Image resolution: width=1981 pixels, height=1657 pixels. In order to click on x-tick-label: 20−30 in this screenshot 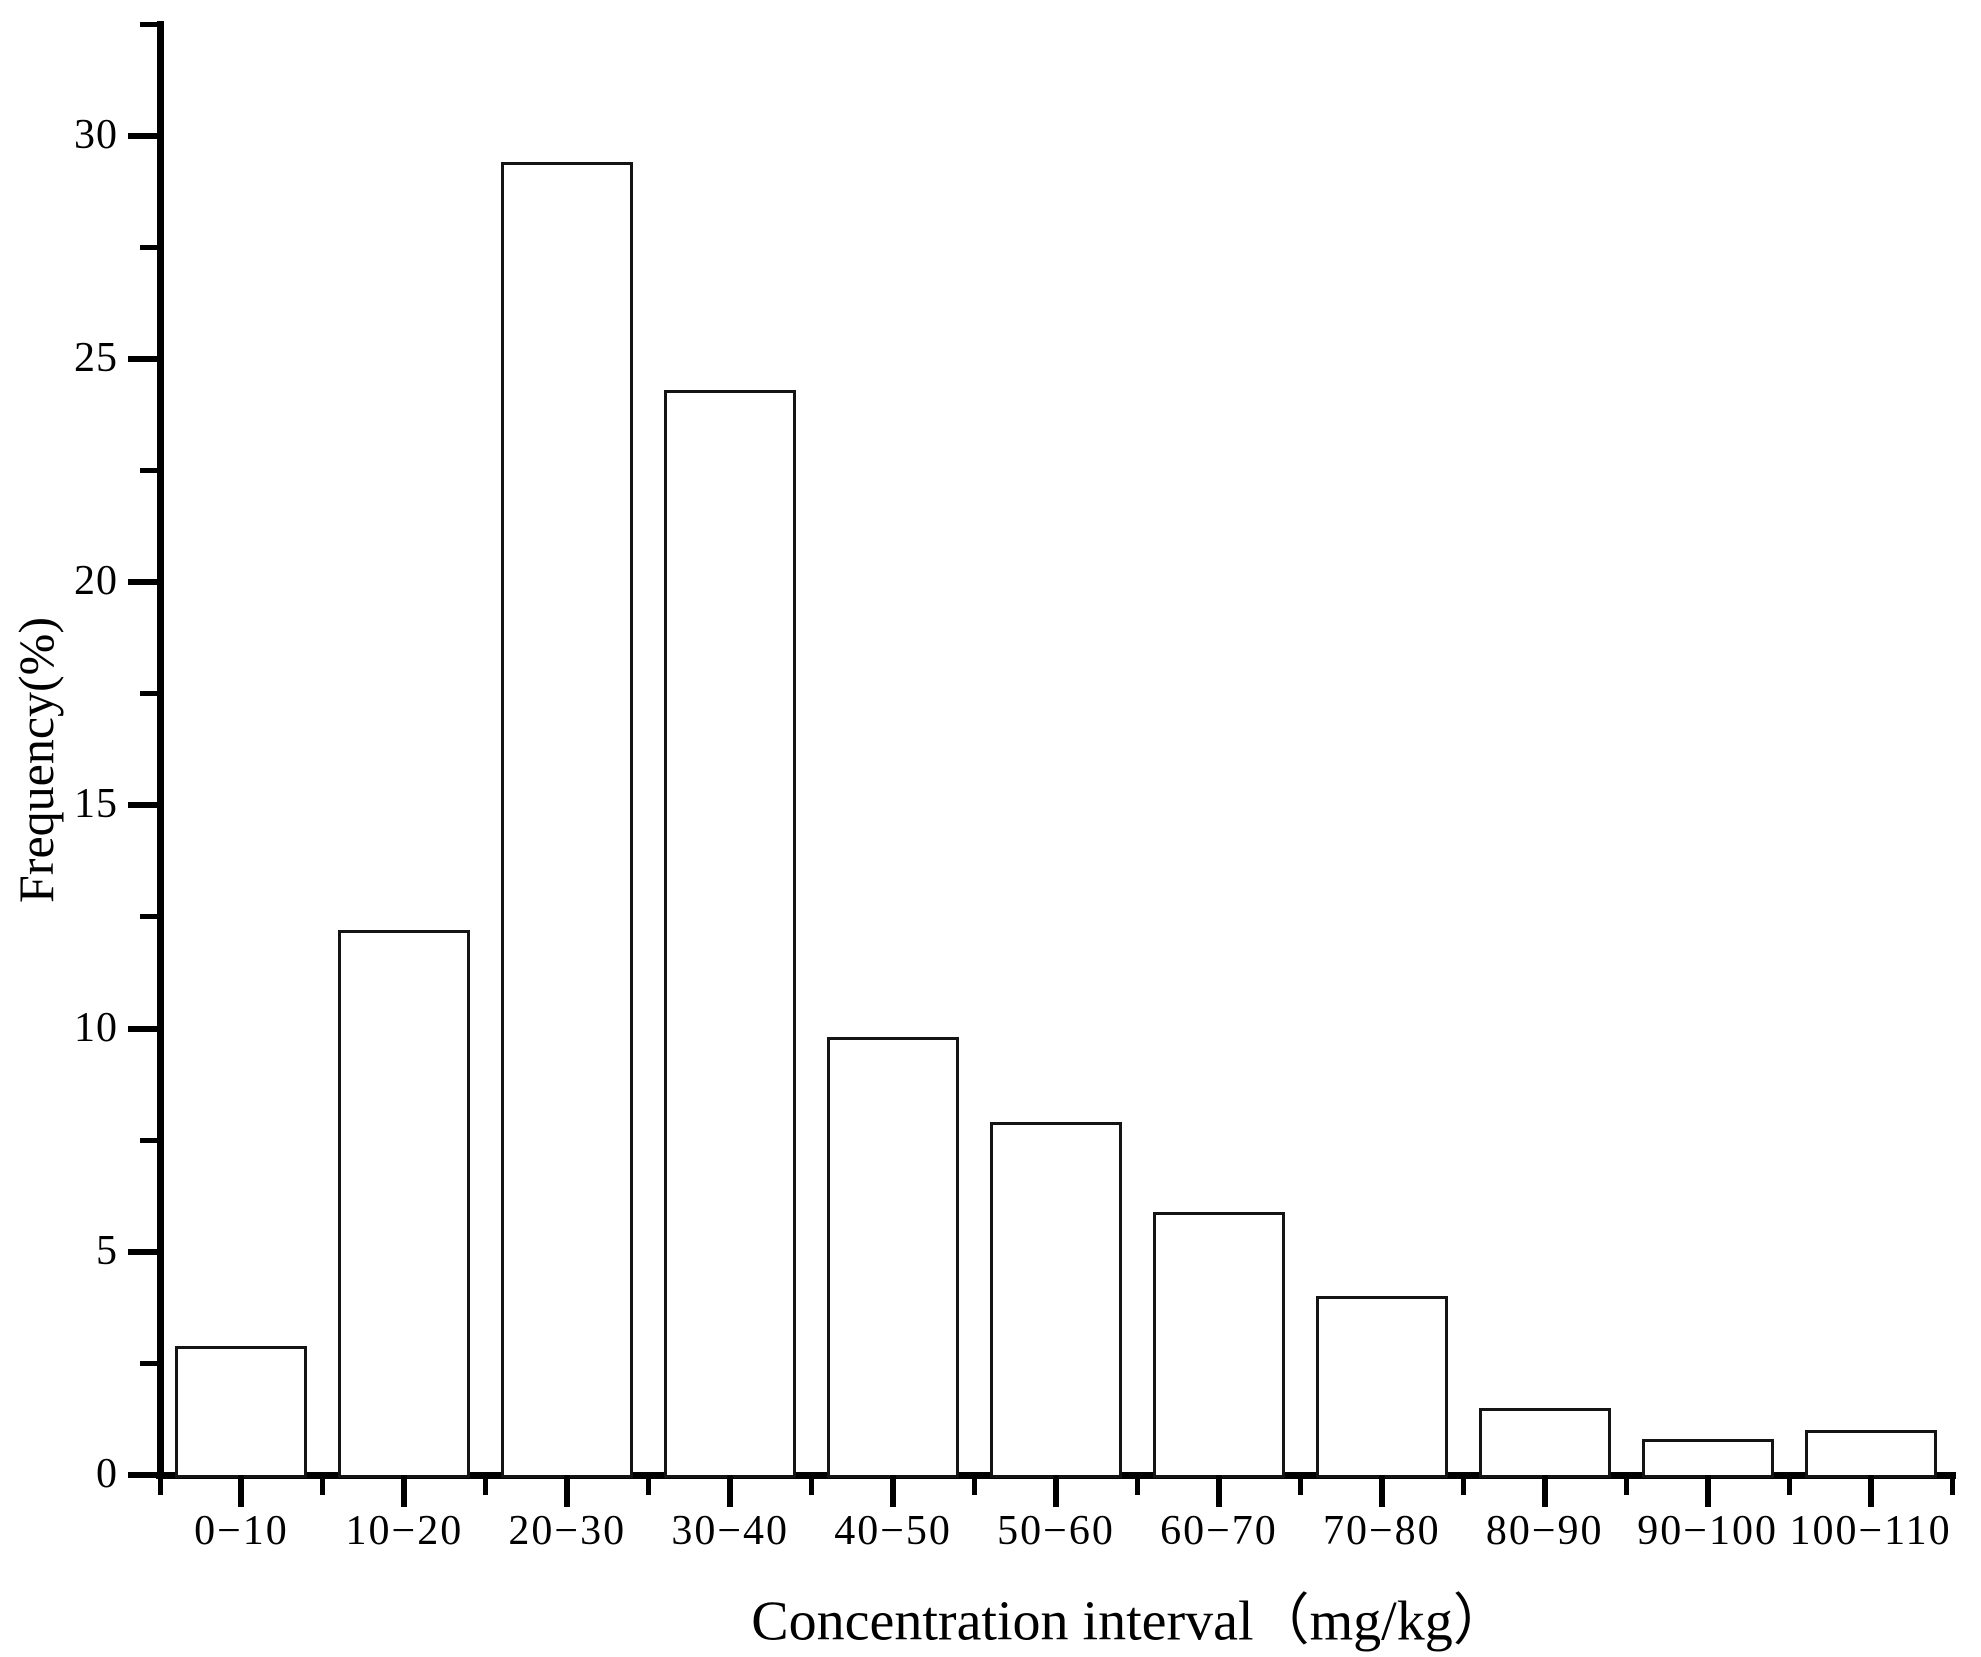, I will do `click(567, 1531)`.